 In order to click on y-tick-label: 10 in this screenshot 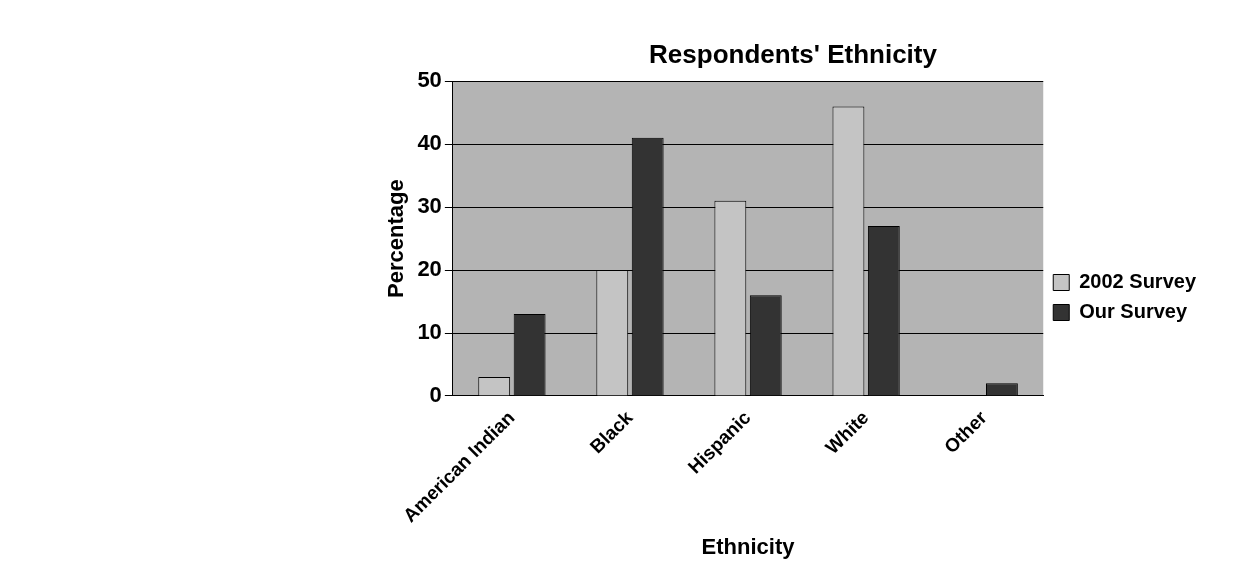, I will do `click(429, 332)`.